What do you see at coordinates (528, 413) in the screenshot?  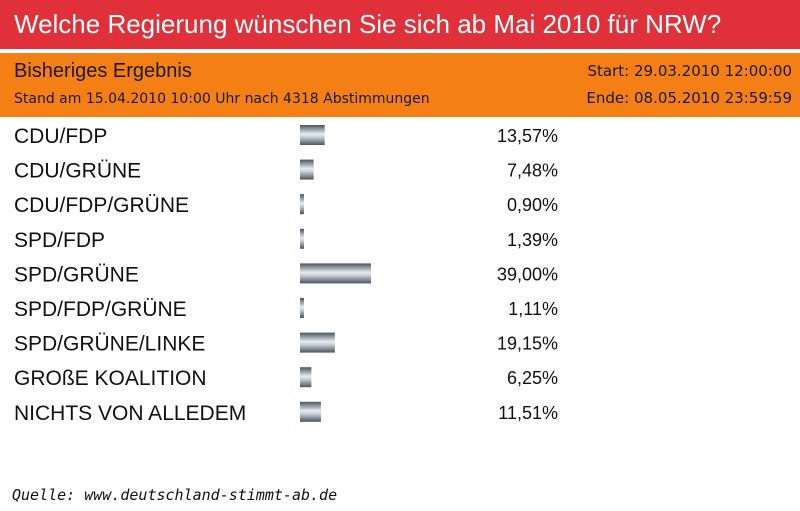 I see `value-label: 11,51%` at bounding box center [528, 413].